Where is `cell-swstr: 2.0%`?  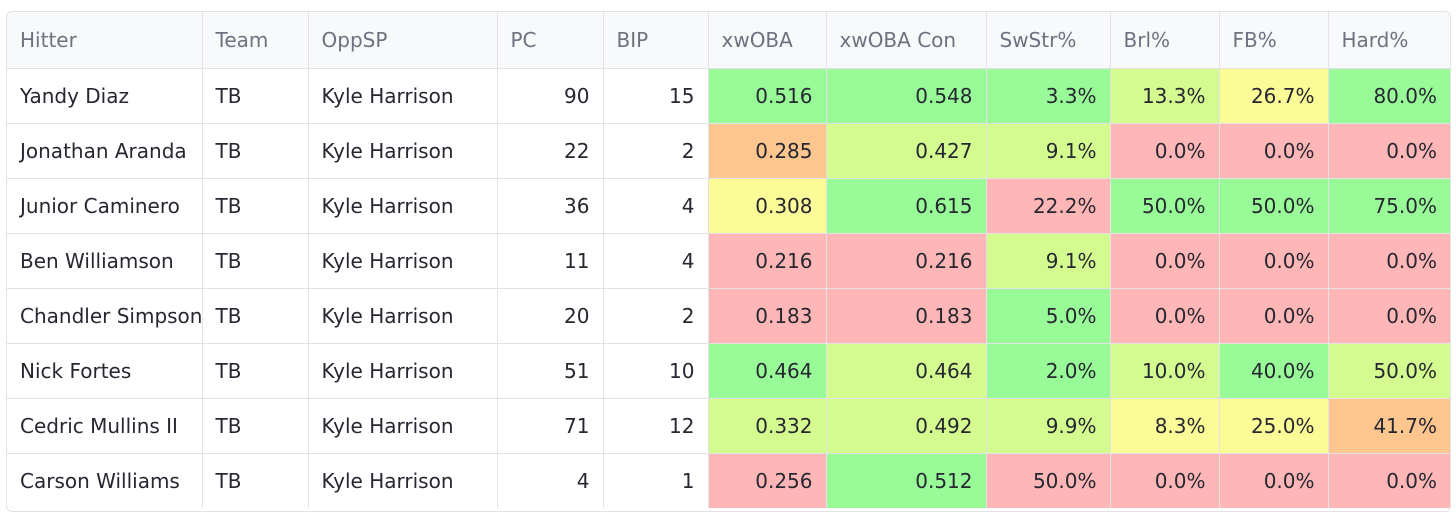 cell-swstr: 2.0% is located at coordinates (1048, 371).